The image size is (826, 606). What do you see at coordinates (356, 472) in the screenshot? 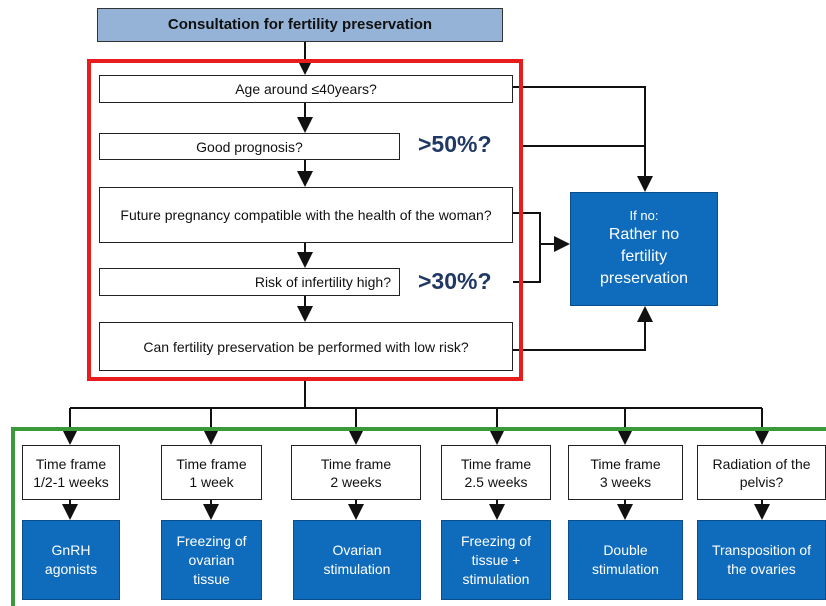
I see `criterion: Time frame 2 weeks` at bounding box center [356, 472].